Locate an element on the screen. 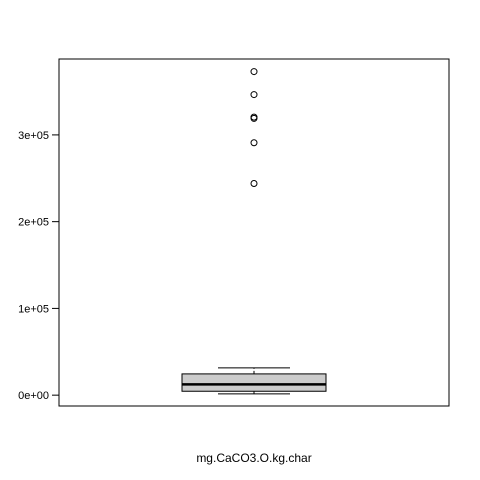 The image size is (480, 480). y-axis: 0e+00 1e+05 2e+05 3e+05 is located at coordinates (39, 266).